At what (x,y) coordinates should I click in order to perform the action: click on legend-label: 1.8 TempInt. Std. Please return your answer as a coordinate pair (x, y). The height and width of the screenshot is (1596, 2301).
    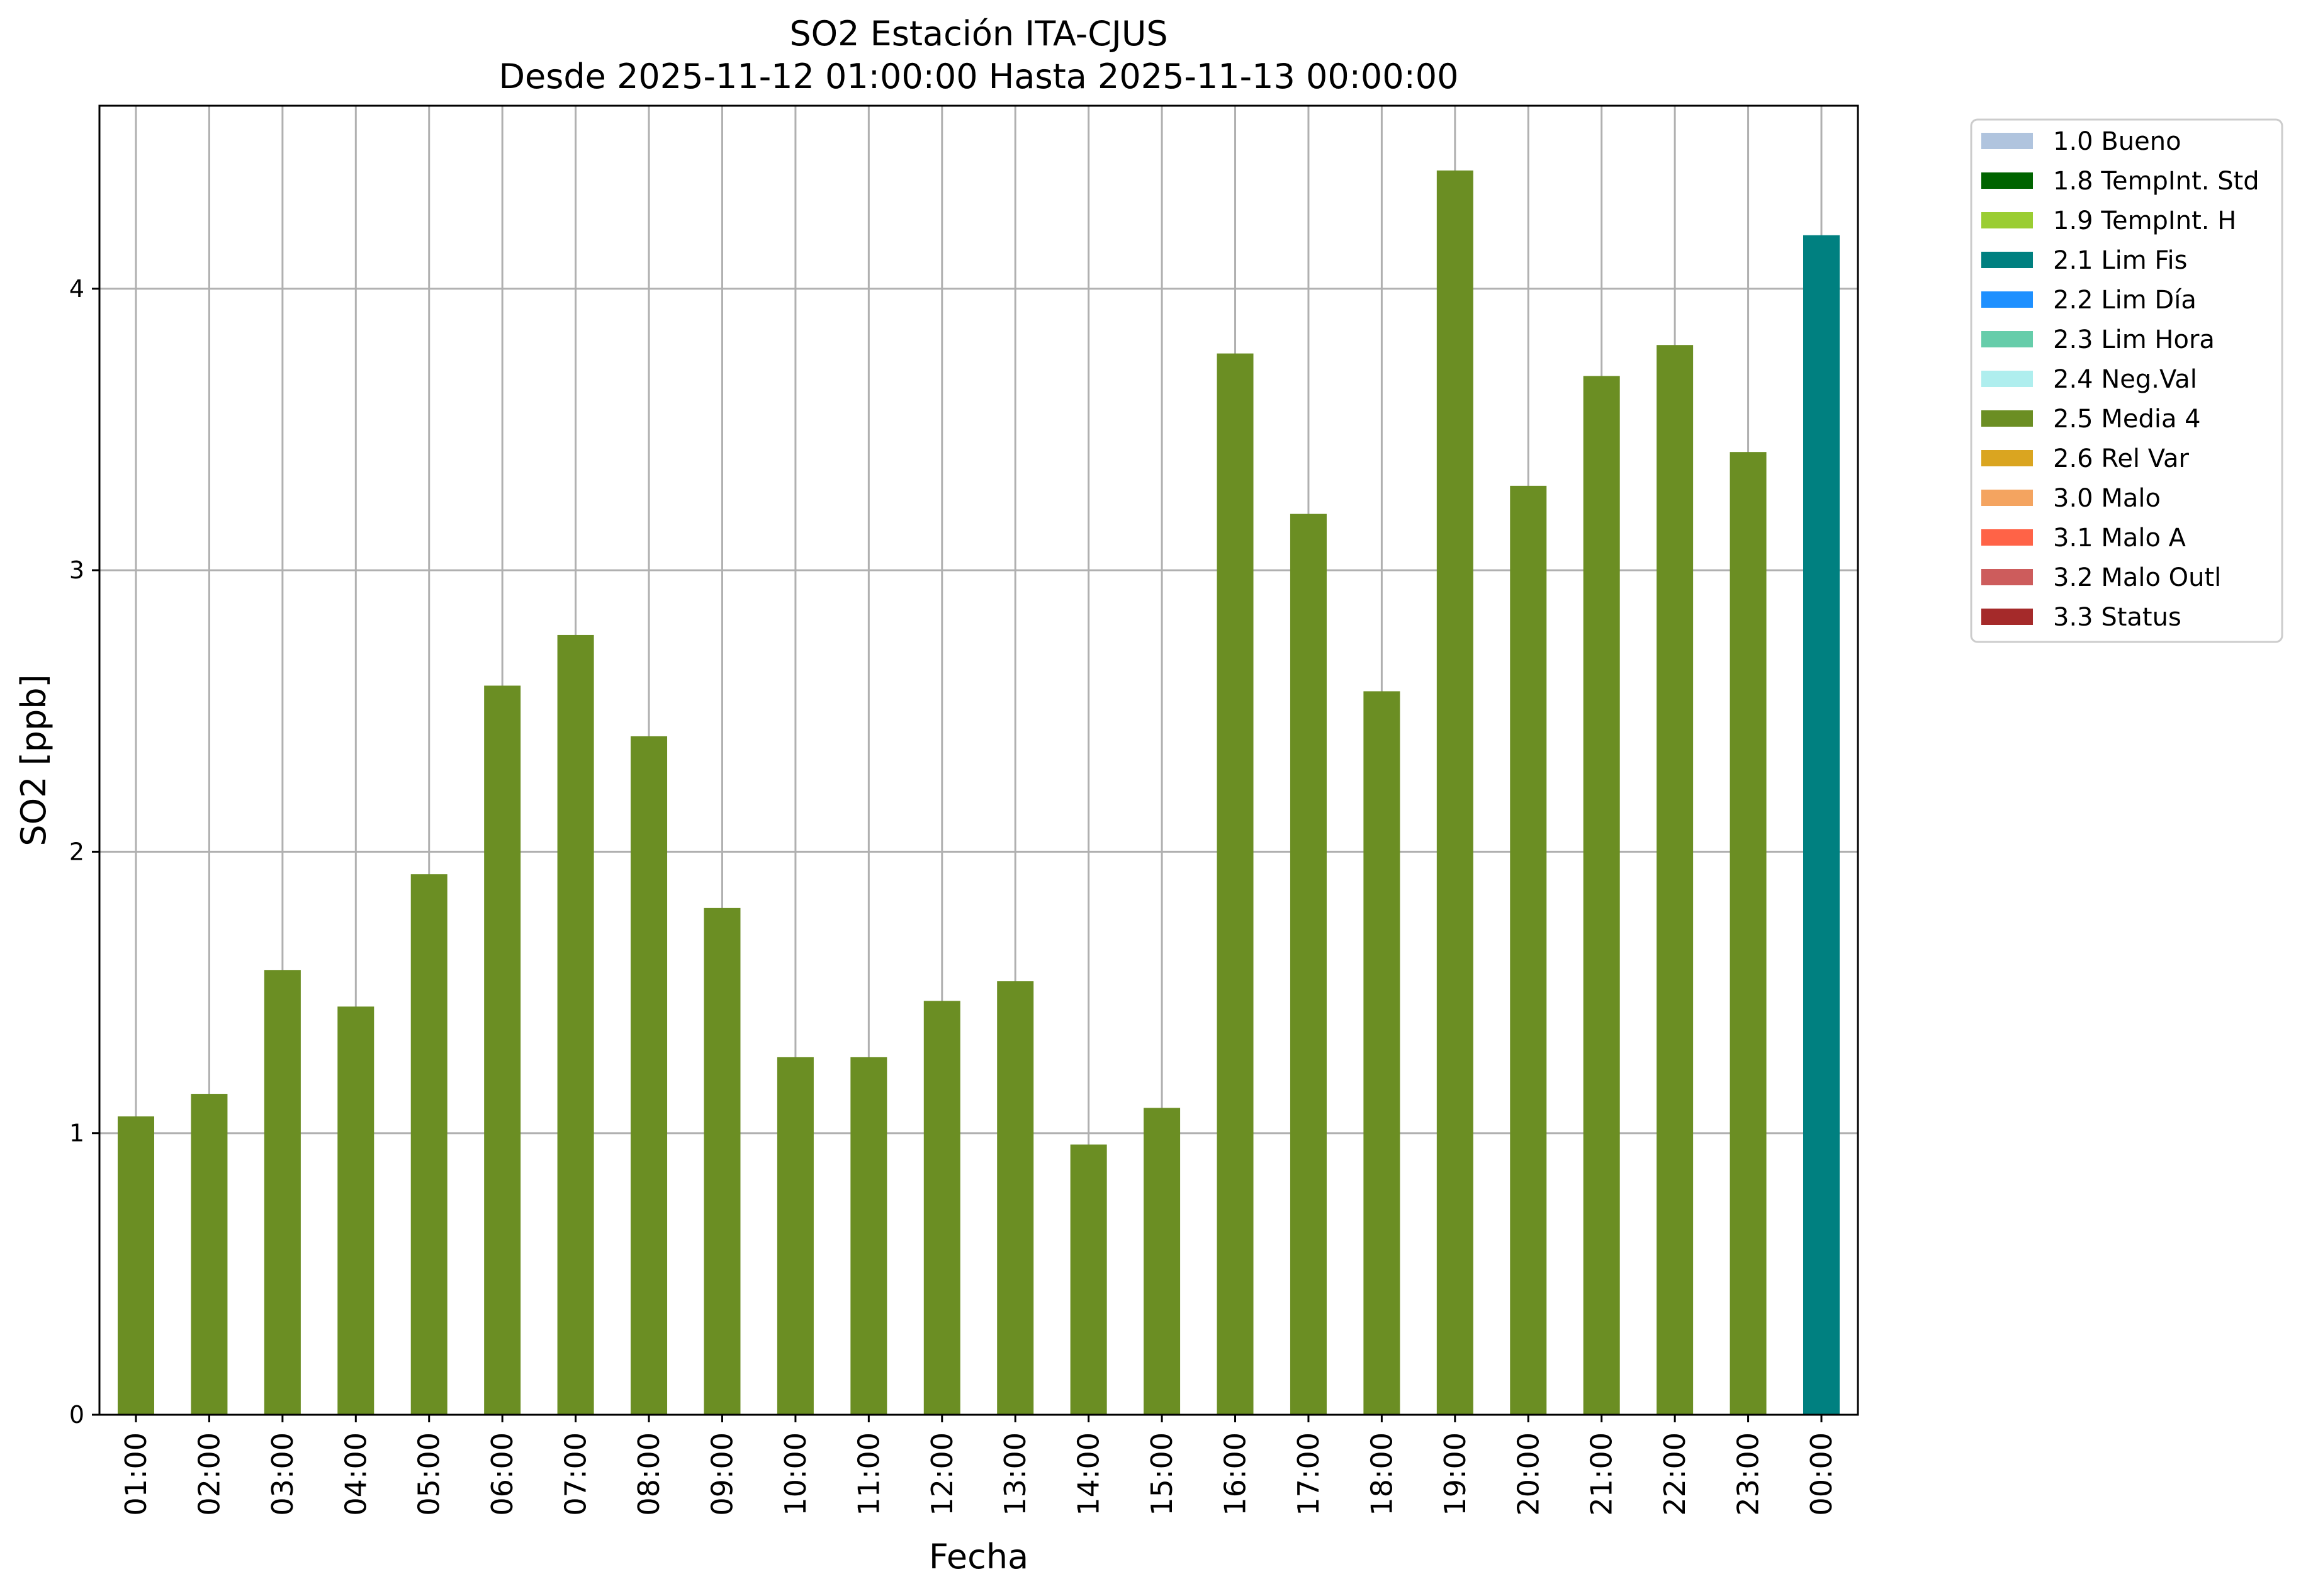
    Looking at the image, I should click on (2156, 181).